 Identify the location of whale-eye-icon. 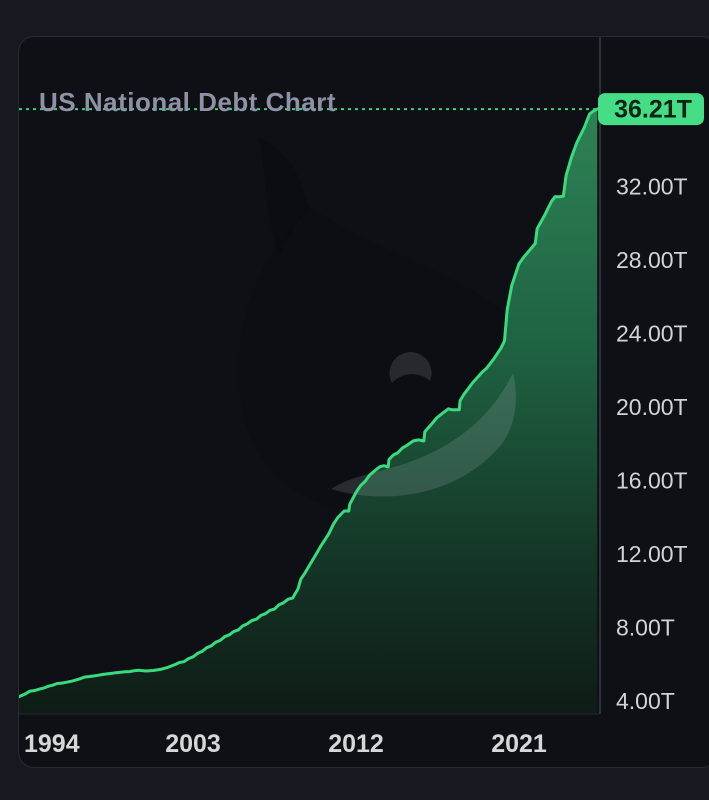
(410, 367).